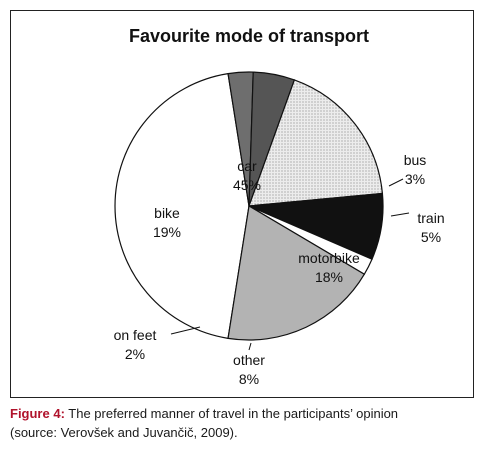 This screenshot has width=494, height=452. I want to click on caption-text-line2: (source: Verovšek and Juvančič, 2009)., so click(124, 432).